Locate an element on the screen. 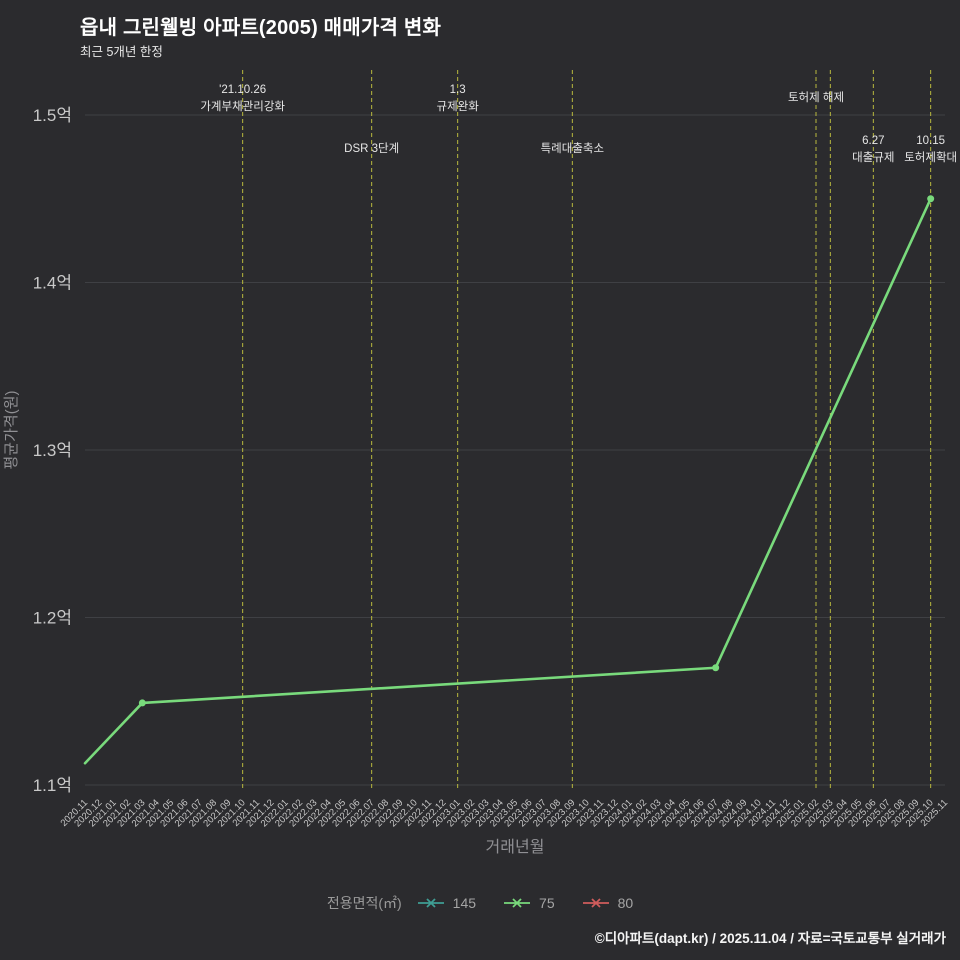 The width and height of the screenshot is (960, 960). event-label: 토허제확대 is located at coordinates (930, 157).